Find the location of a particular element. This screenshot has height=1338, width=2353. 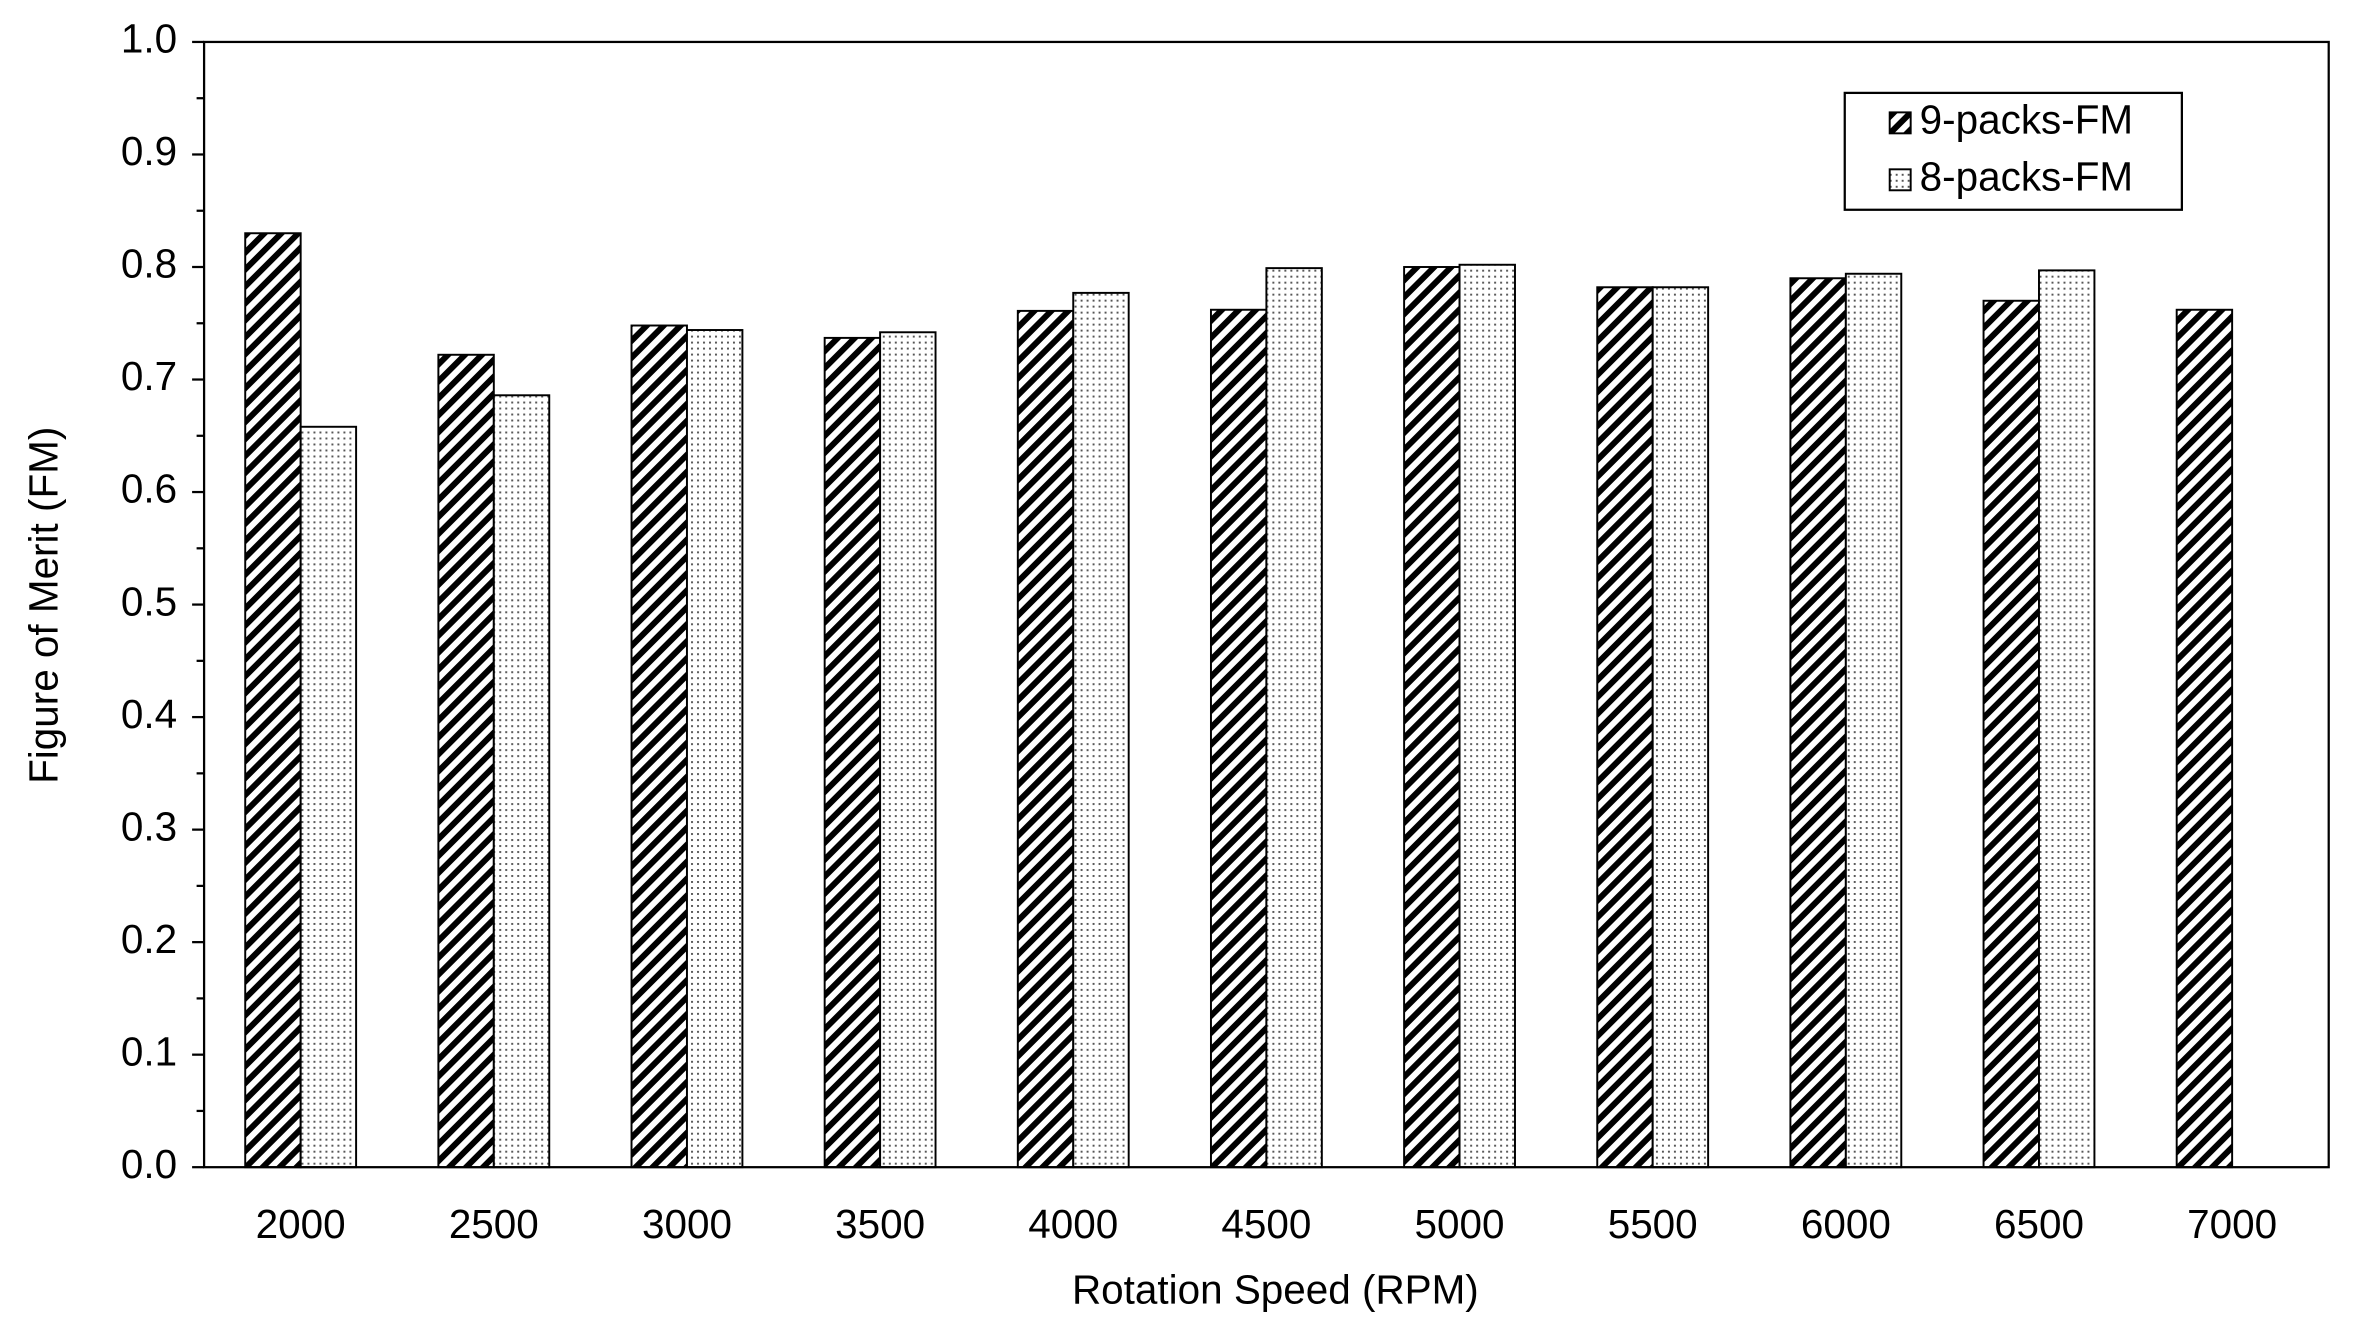

x-tick-label: 2500 is located at coordinates (494, 1224).